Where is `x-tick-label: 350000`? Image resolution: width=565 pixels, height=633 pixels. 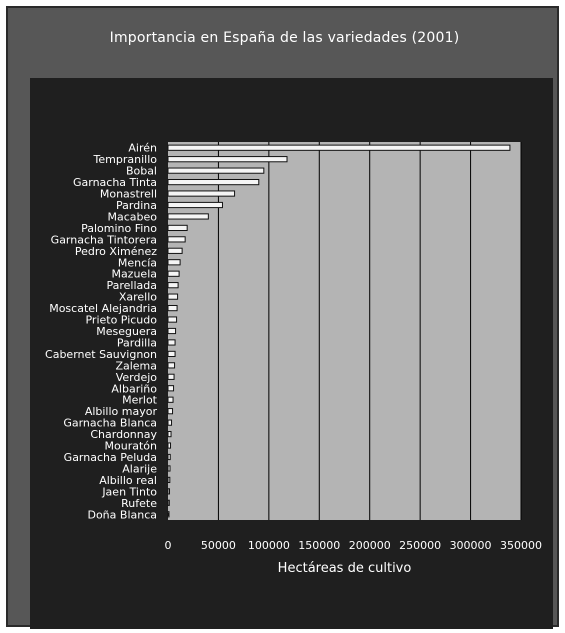
x-tick-label: 350000 is located at coordinates (521, 545).